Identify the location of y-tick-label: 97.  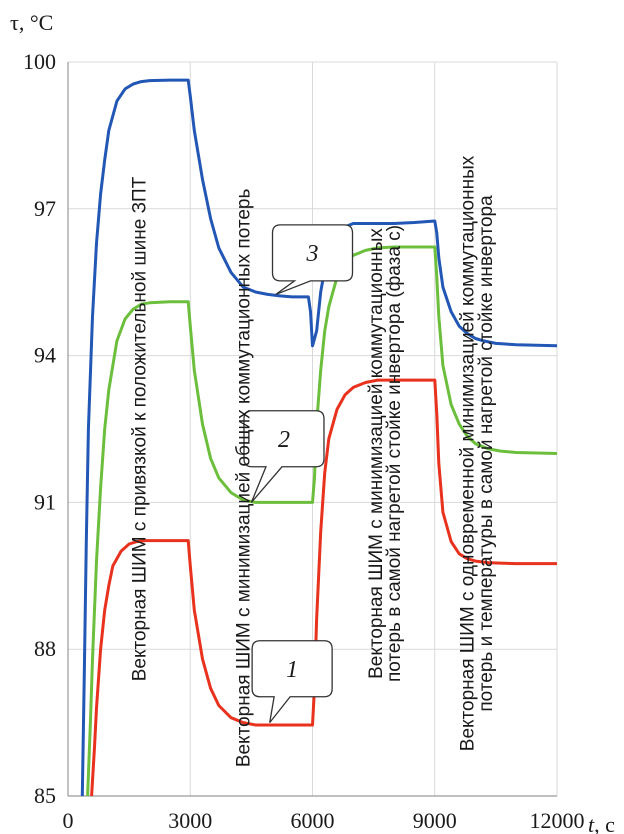
(45, 208).